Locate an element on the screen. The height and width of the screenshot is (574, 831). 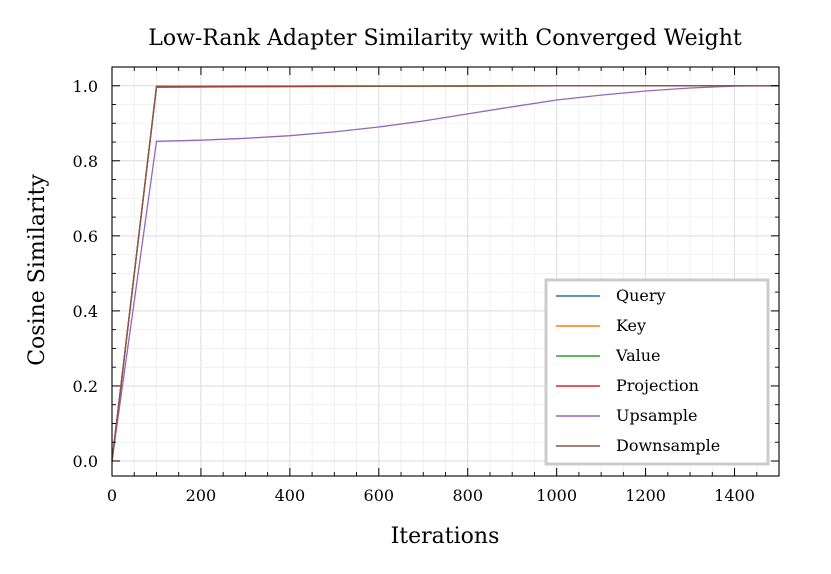
x-tick-label: 1200 is located at coordinates (645, 495).